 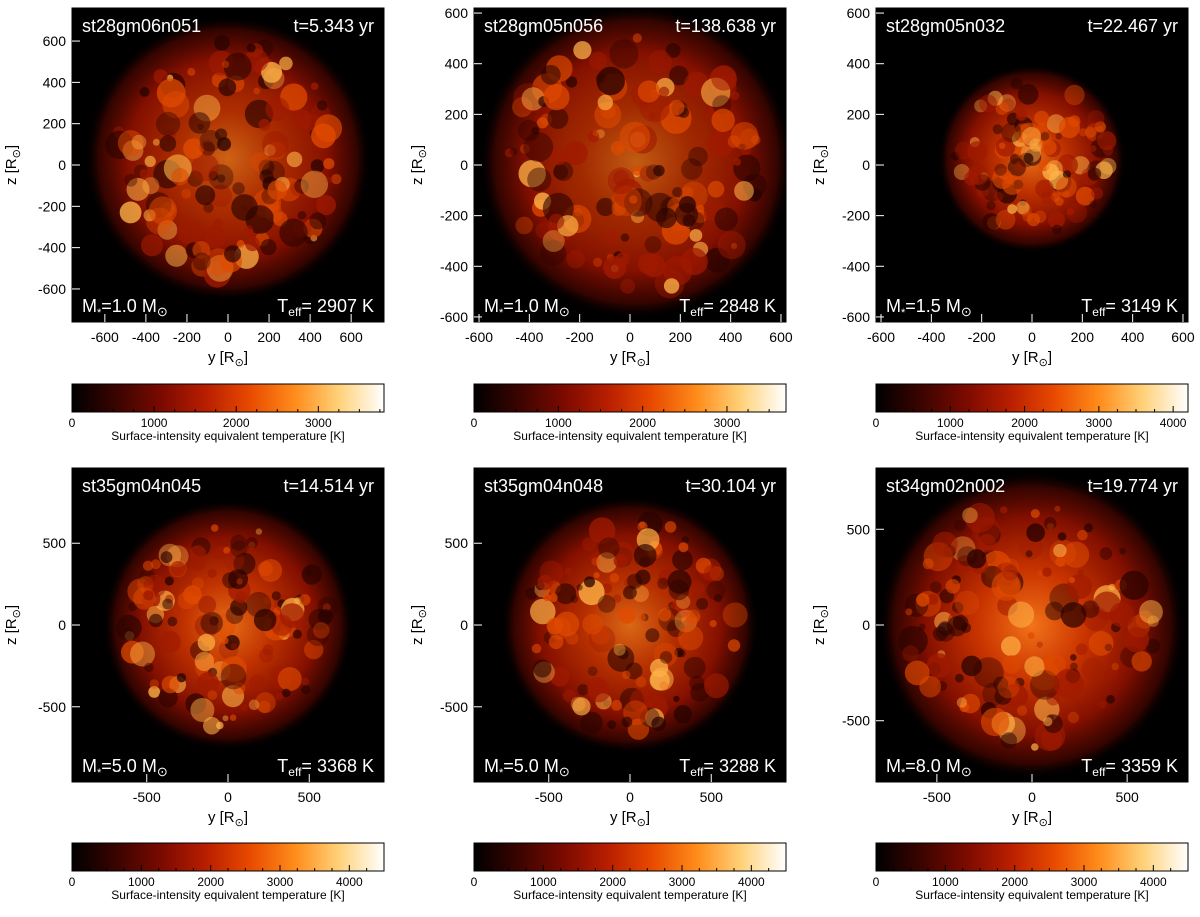 What do you see at coordinates (731, 337) in the screenshot?
I see `x-tick-label: 400` at bounding box center [731, 337].